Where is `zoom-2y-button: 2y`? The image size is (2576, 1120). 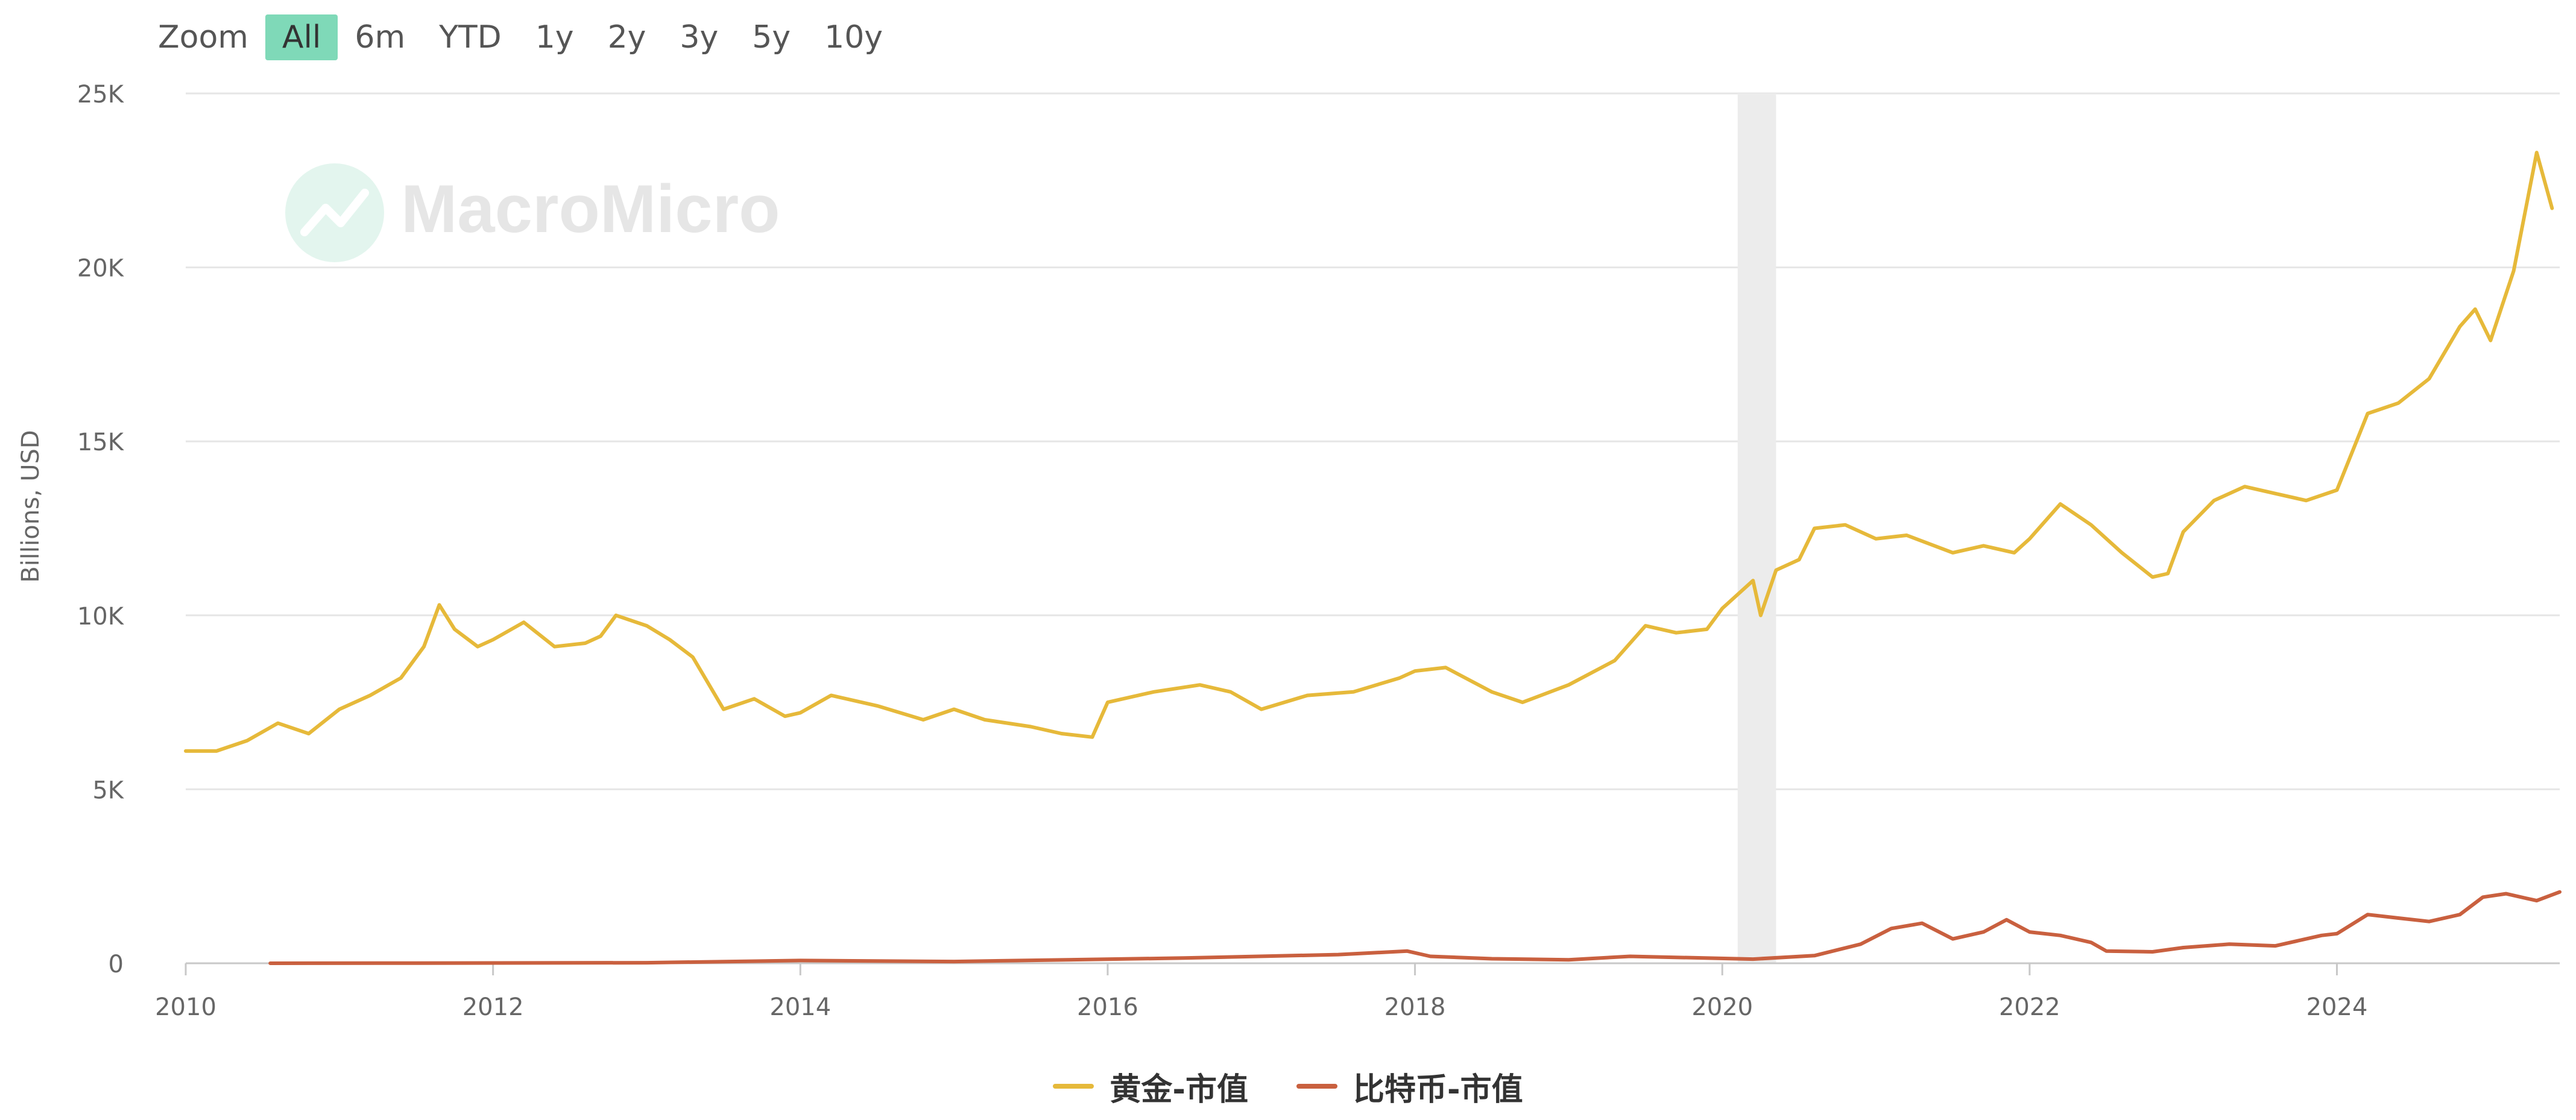 zoom-2y-button: 2y is located at coordinates (626, 37).